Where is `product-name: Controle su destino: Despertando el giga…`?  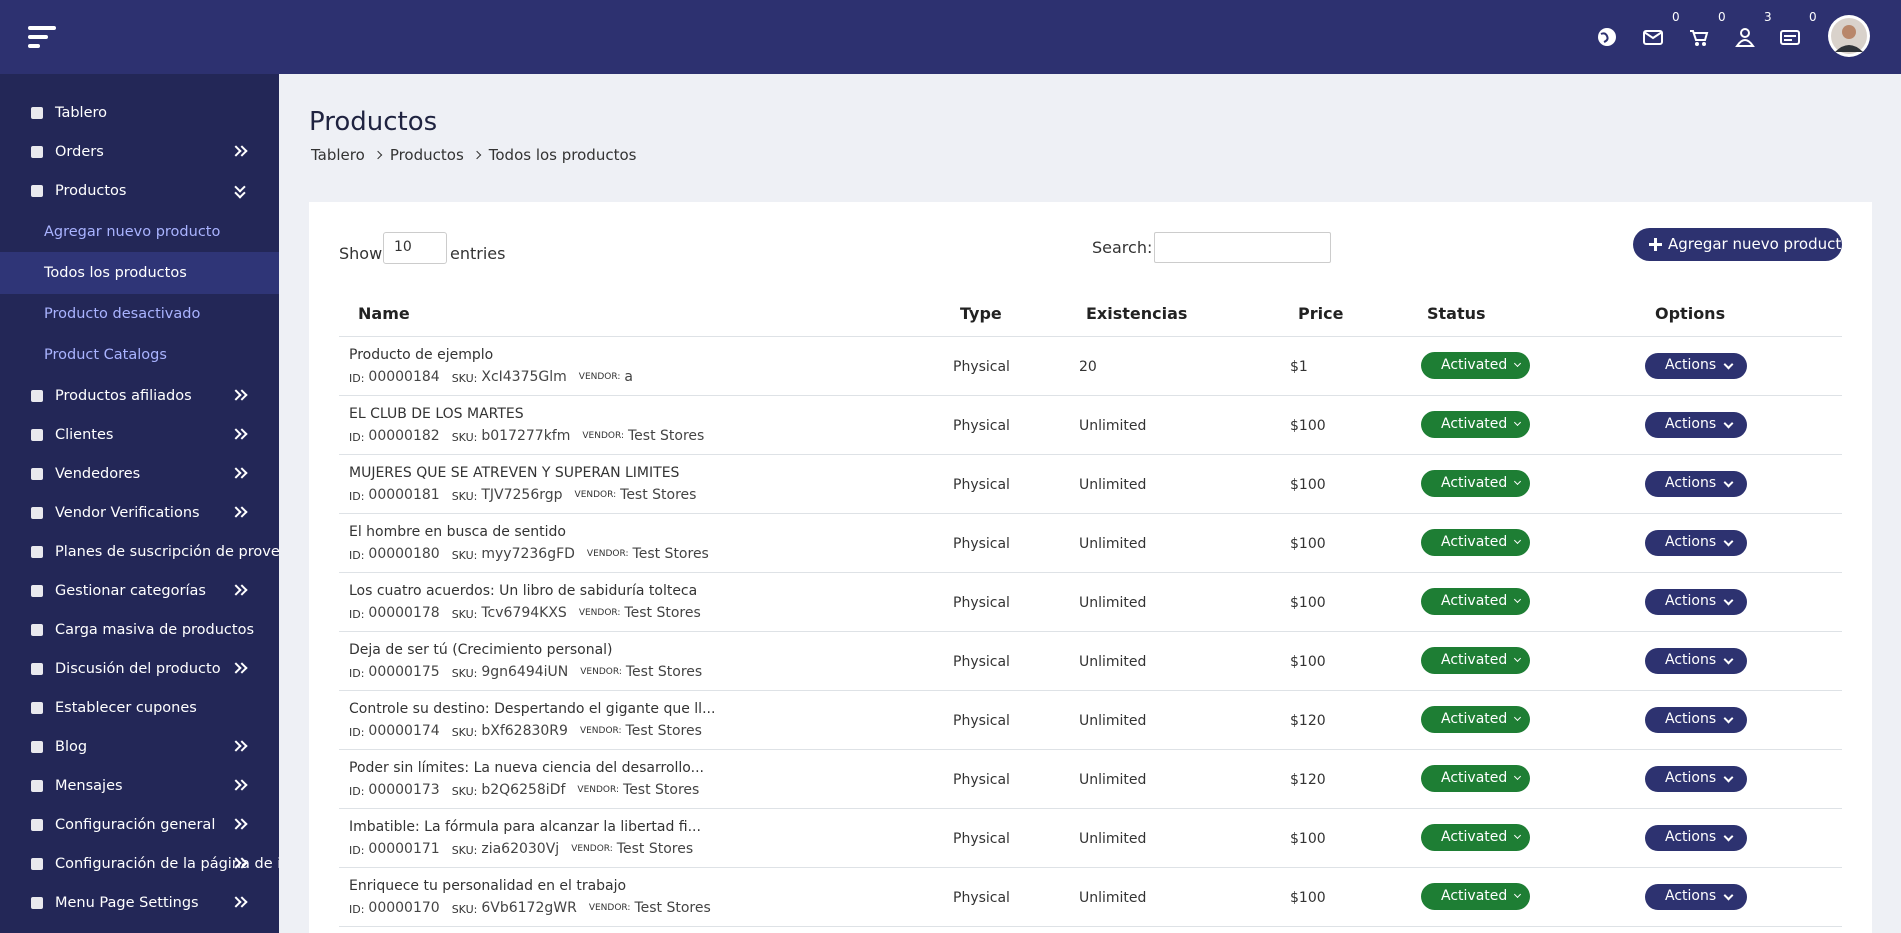
product-name: Controle su destino: Despertando el giga… is located at coordinates (532, 709).